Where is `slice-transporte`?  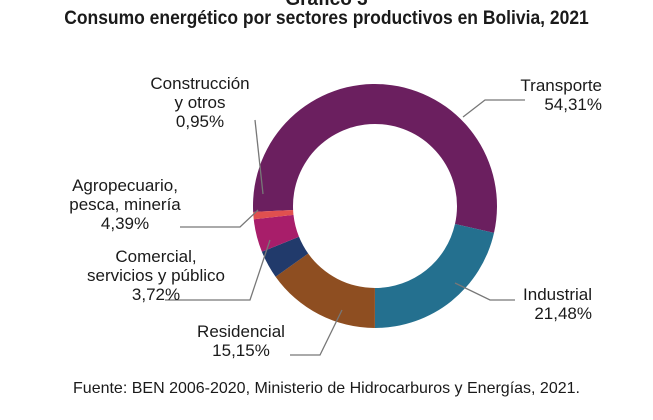 slice-transporte is located at coordinates (374, 158).